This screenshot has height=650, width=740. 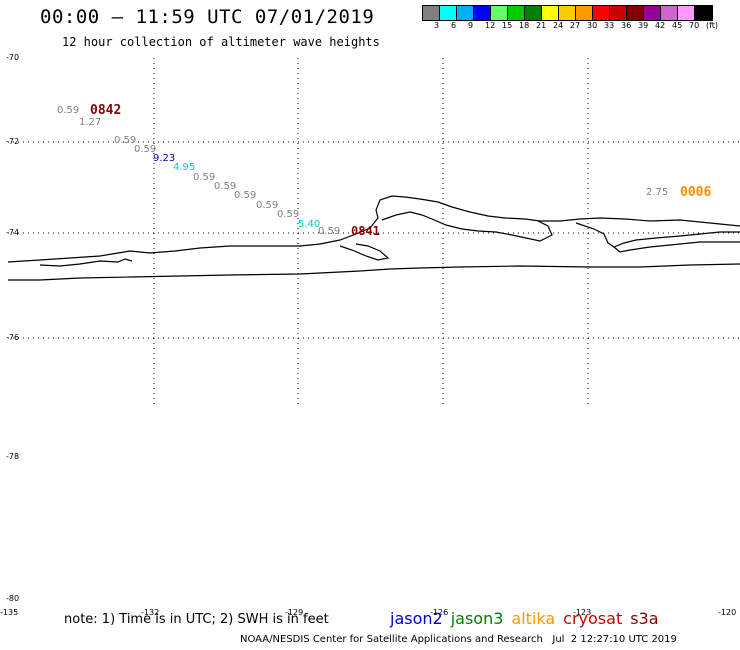 What do you see at coordinates (471, 25) in the screenshot?
I see `colorbar-label: 9` at bounding box center [471, 25].